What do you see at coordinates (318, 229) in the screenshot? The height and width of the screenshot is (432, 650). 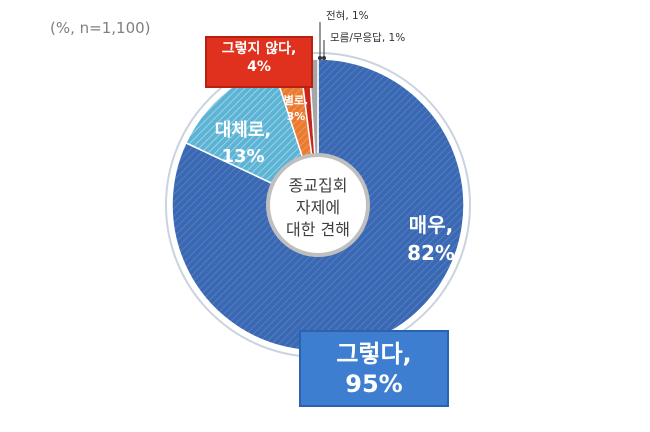 I see `center-label-line-3: 대한 견해` at bounding box center [318, 229].